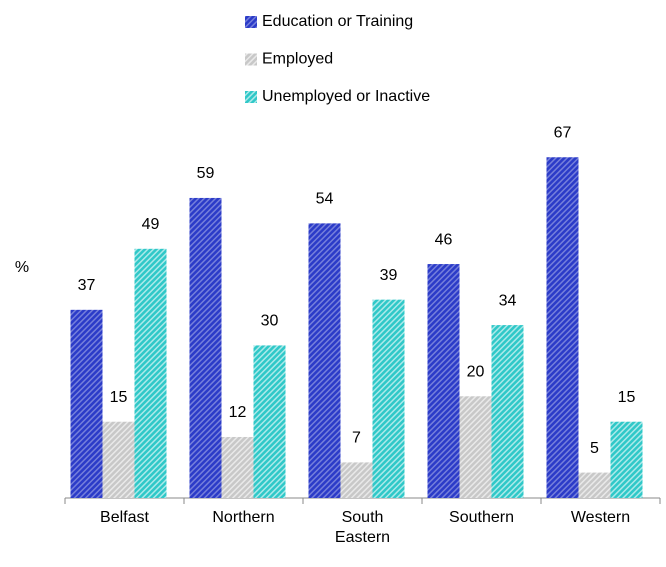 This screenshot has width=666, height=567. Describe the element at coordinates (594, 448) in the screenshot. I see `data-label: 5` at that location.